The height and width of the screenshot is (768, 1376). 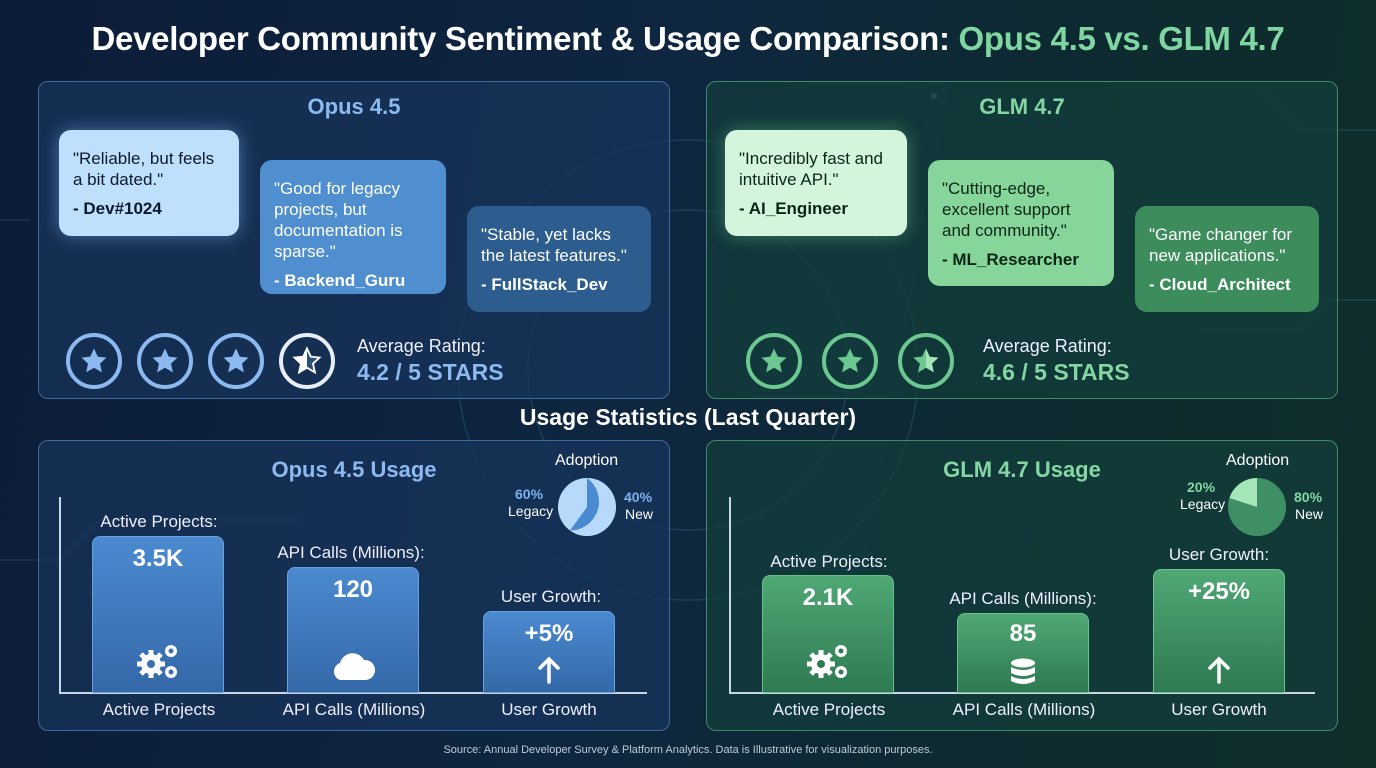 I want to click on bar-value: 2.1K, so click(x=828, y=597).